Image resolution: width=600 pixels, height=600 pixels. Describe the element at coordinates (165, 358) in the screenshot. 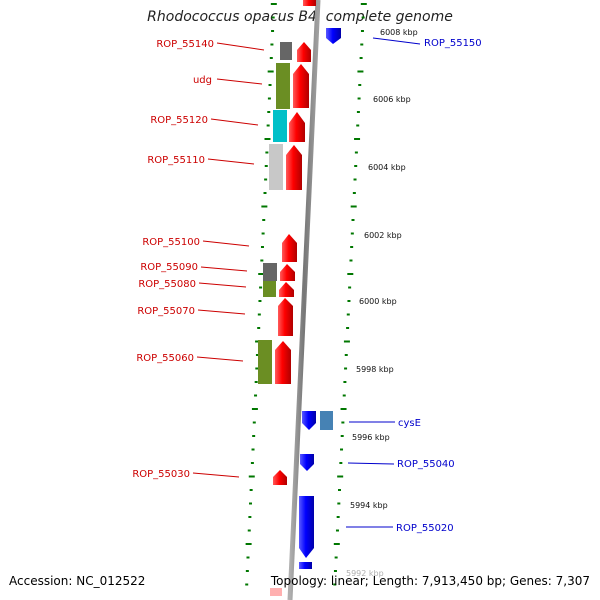

I see `gene-label: ROP_55060` at that location.